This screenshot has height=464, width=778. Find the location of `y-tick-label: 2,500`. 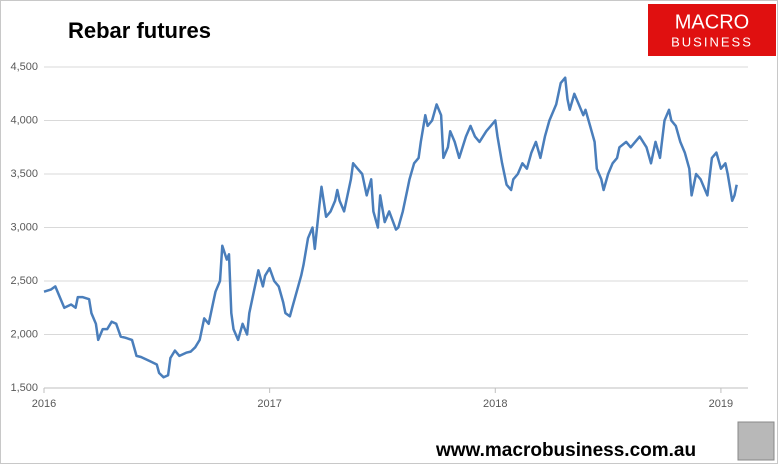

y-tick-label: 2,500 is located at coordinates (24, 281).